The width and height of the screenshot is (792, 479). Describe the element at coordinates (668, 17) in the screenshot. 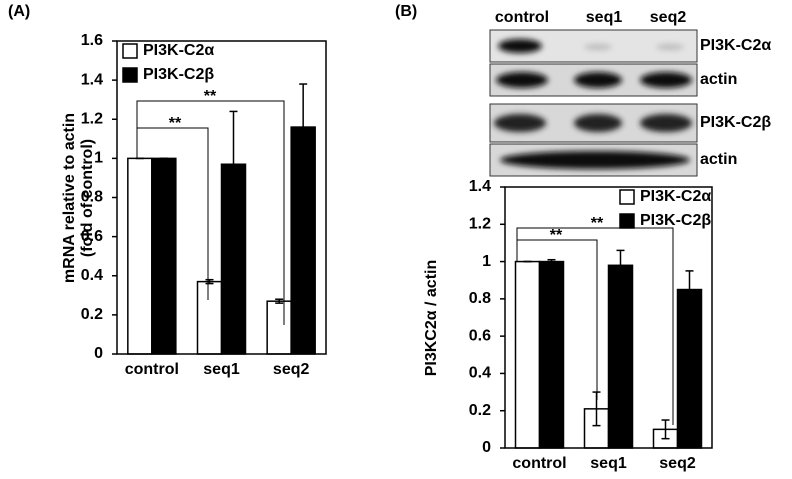

I see `lane-label: seq2` at that location.